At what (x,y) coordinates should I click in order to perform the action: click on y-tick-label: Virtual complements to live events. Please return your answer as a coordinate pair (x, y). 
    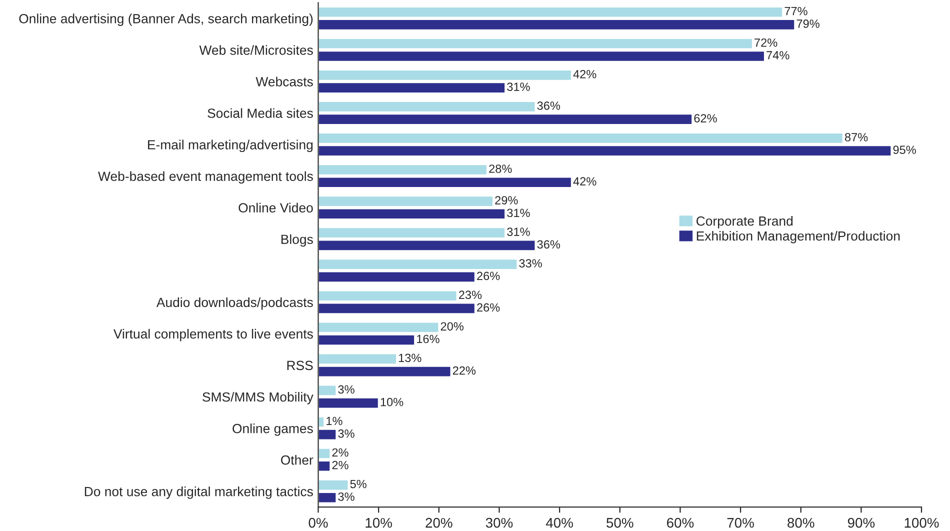
    Looking at the image, I should click on (213, 335).